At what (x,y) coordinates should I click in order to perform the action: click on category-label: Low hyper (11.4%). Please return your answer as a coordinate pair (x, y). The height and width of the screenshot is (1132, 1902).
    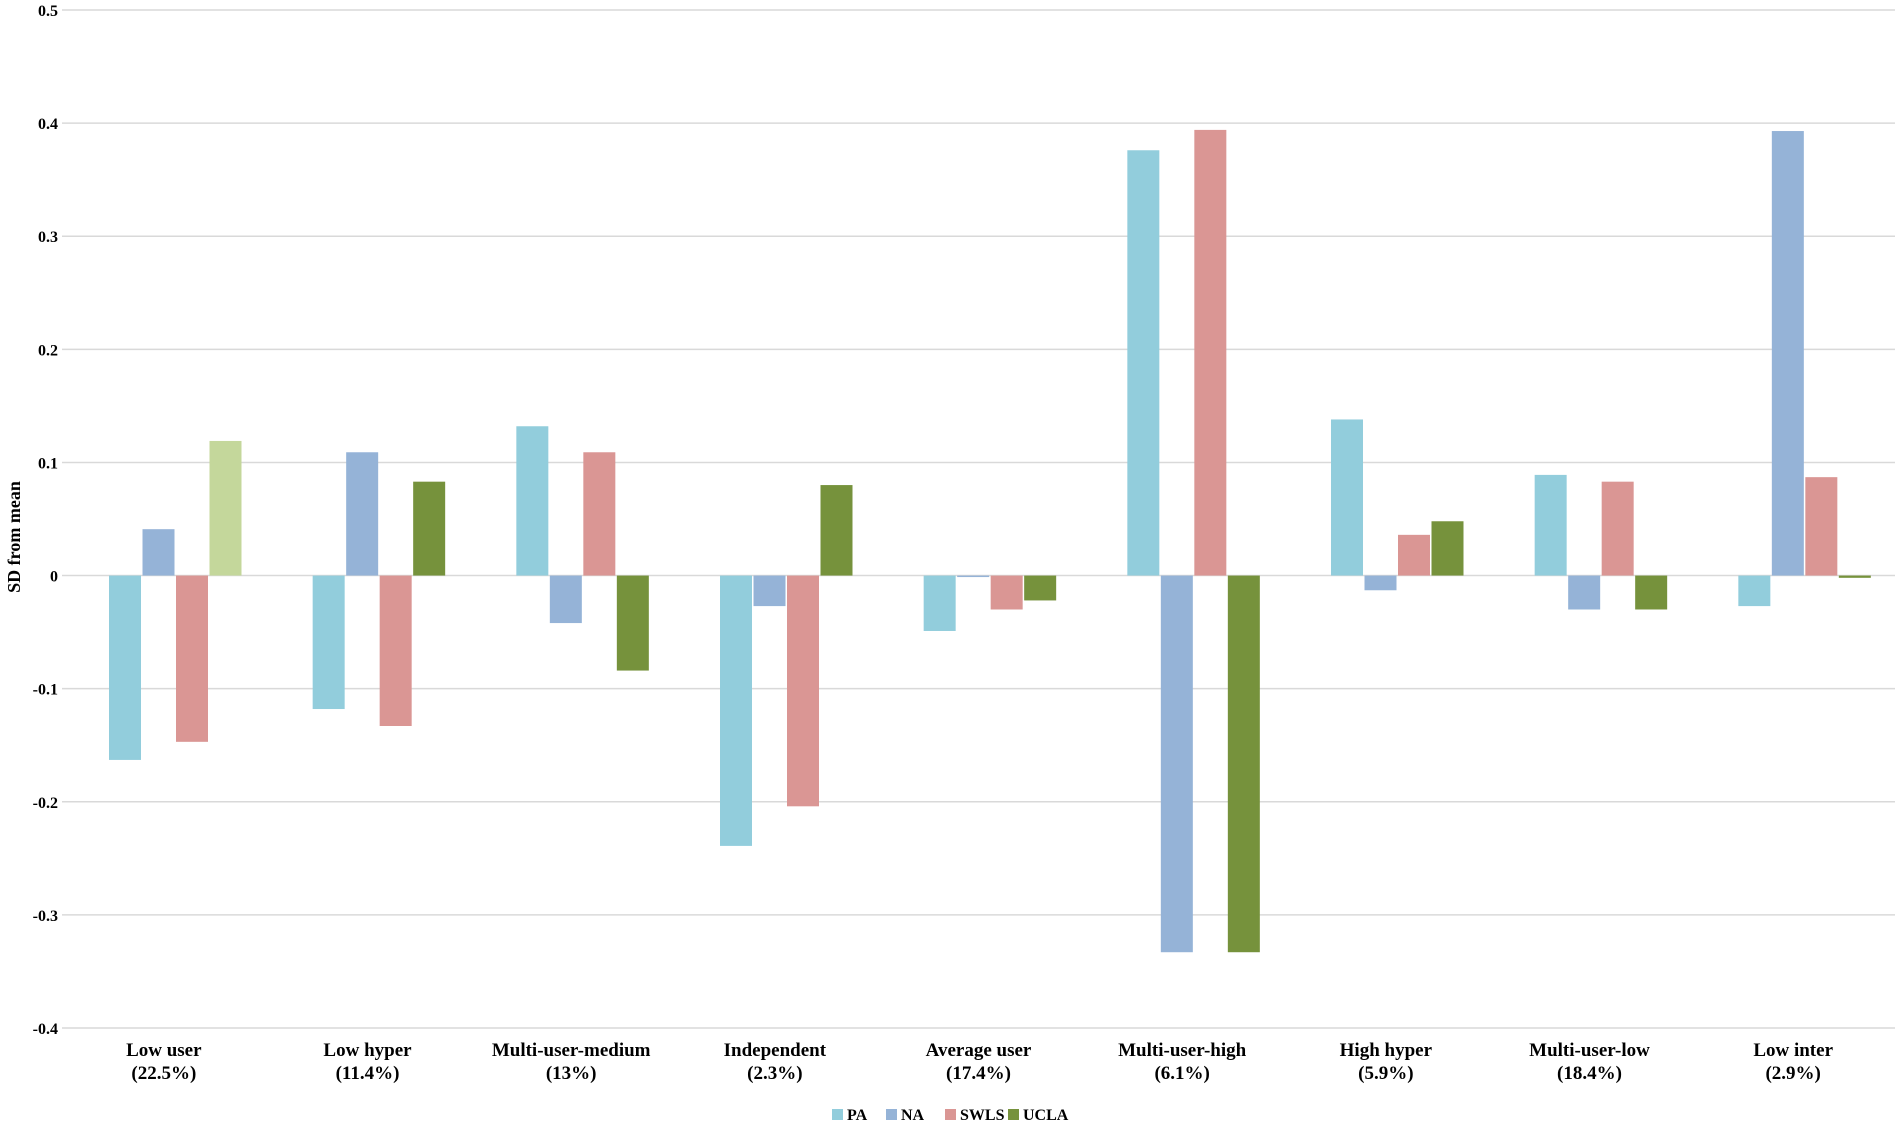
    Looking at the image, I should click on (367, 1062).